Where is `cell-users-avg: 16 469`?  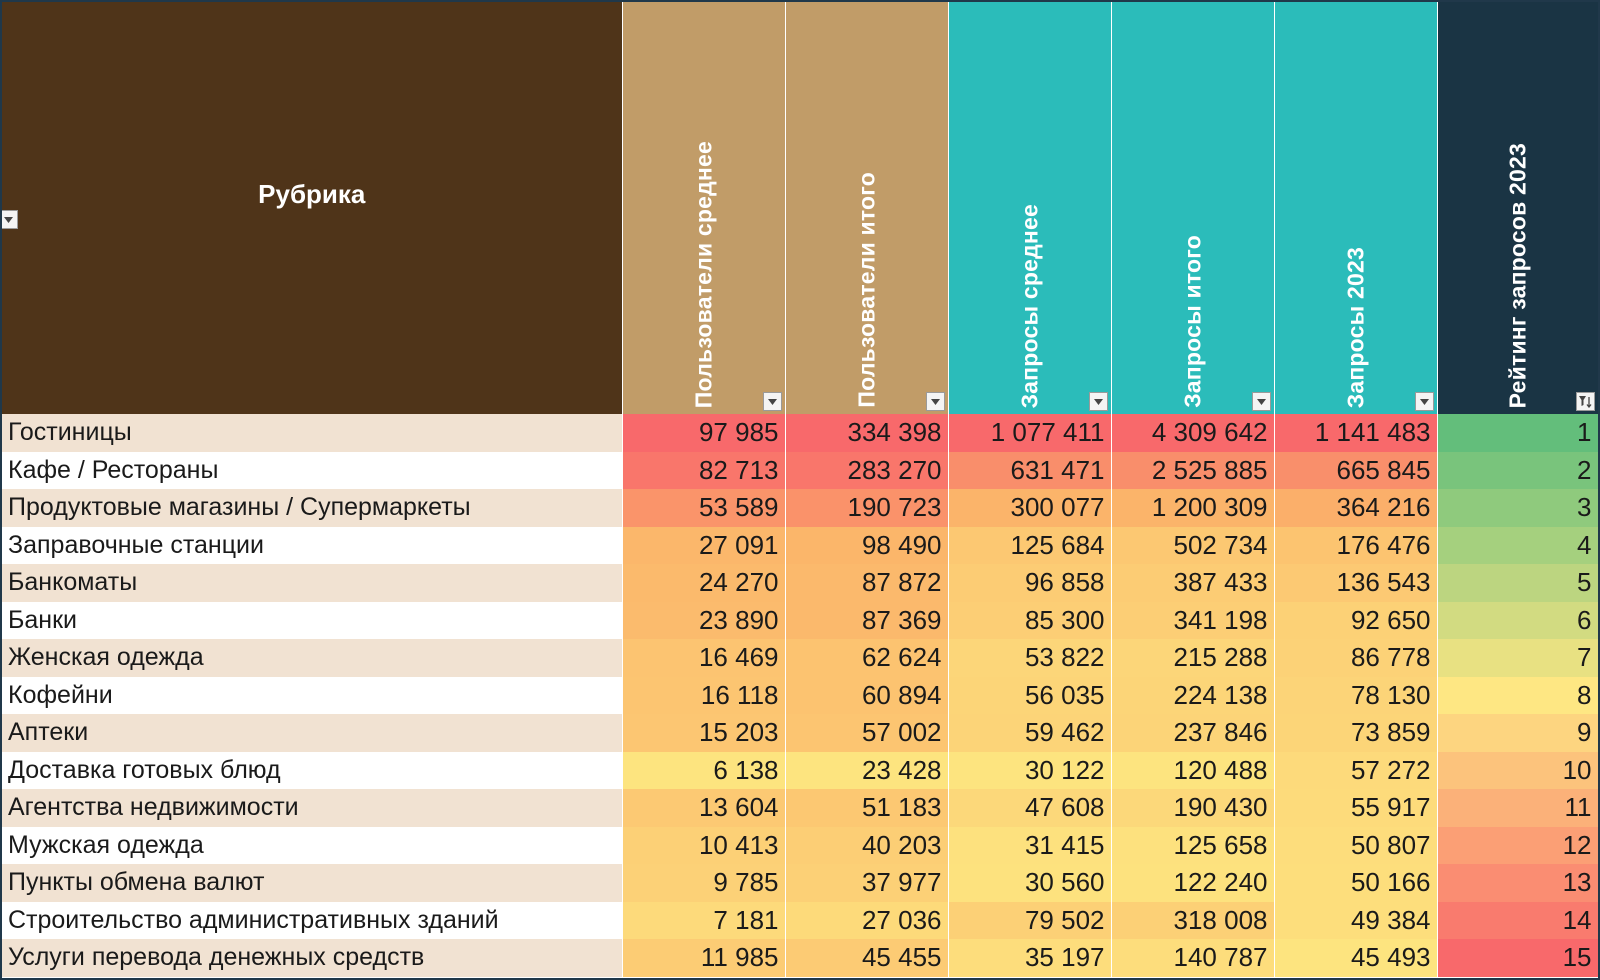
cell-users-avg: 16 469 is located at coordinates (704, 658).